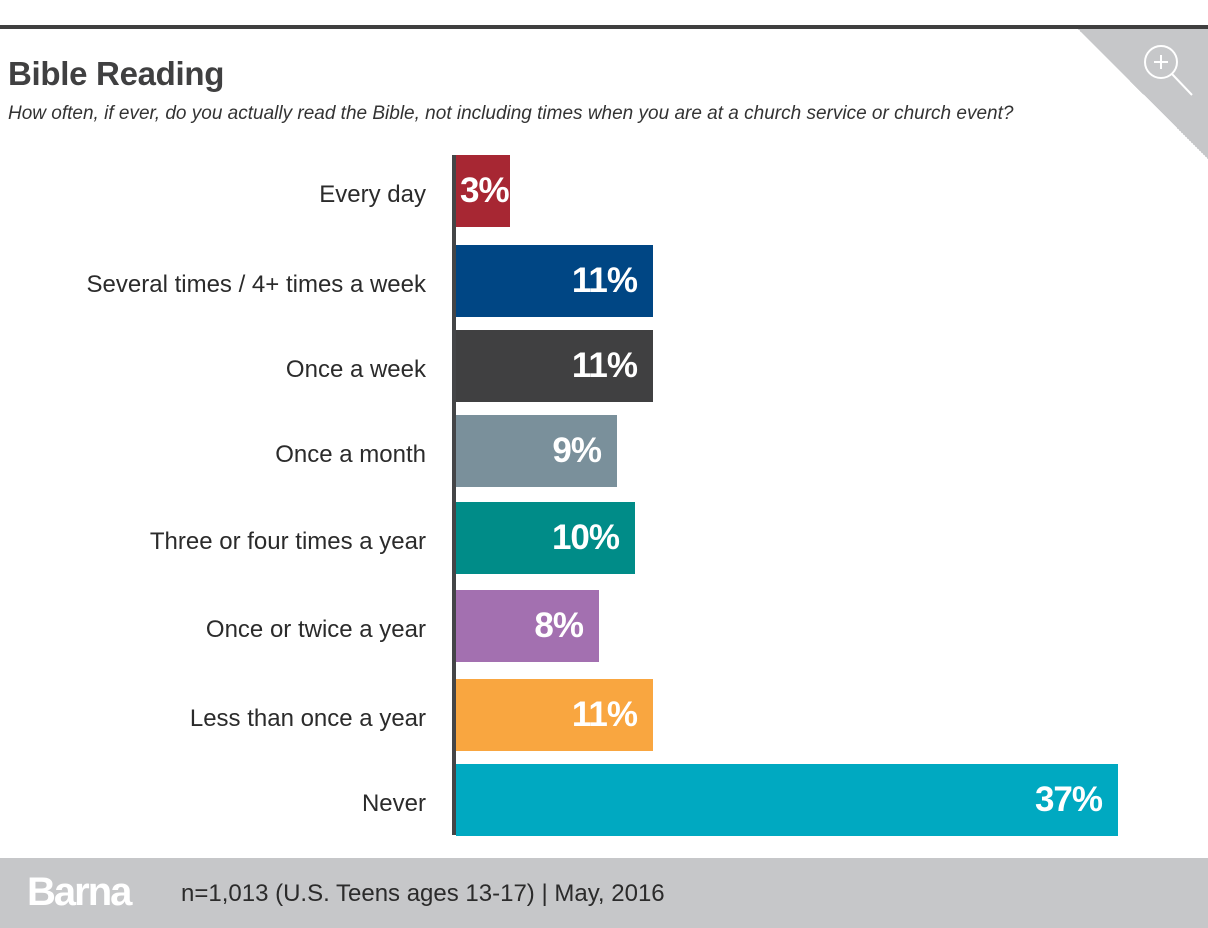 This screenshot has width=1208, height=928. I want to click on chart-title: Bible Reading, so click(116, 73).